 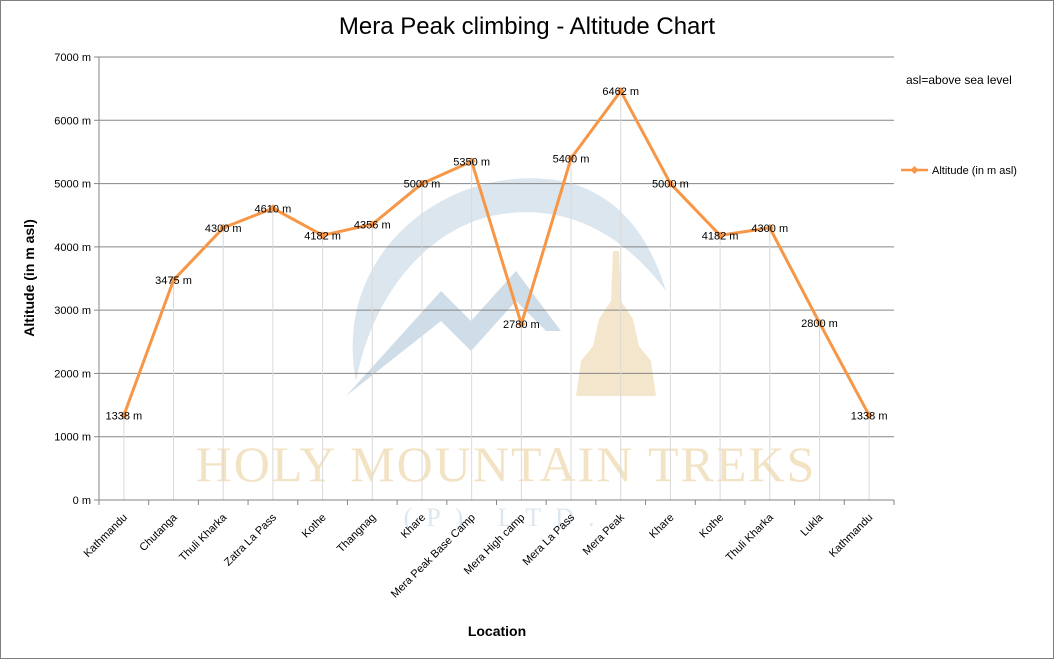 What do you see at coordinates (453, 333) in the screenshot?
I see `watermark-mountain-logo` at bounding box center [453, 333].